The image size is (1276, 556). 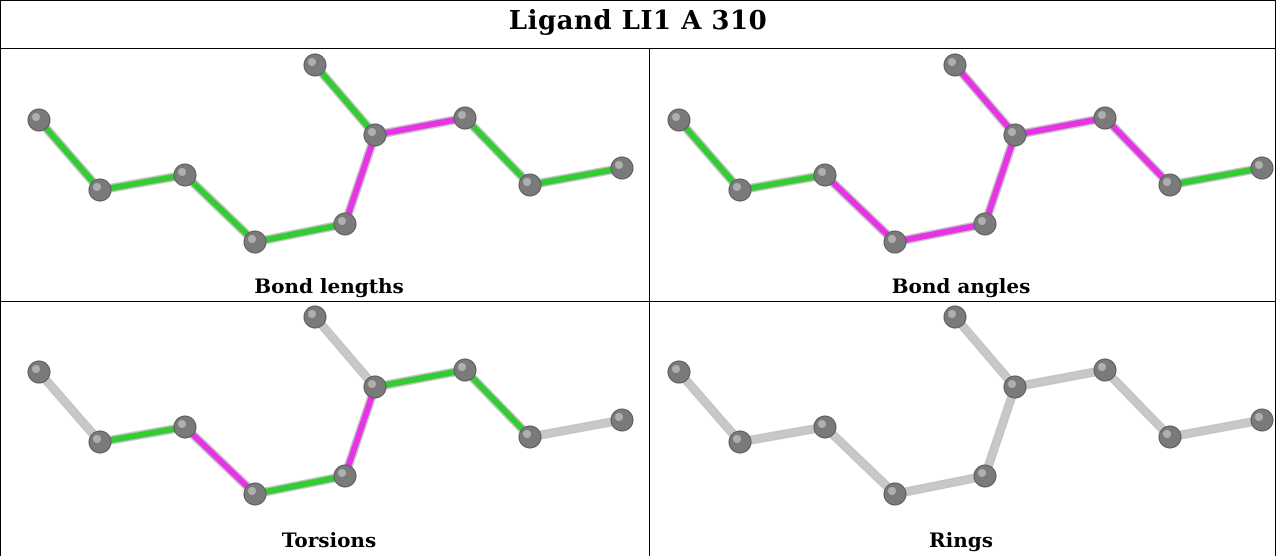 I want to click on panel-caption: Torsions, so click(x=329, y=540).